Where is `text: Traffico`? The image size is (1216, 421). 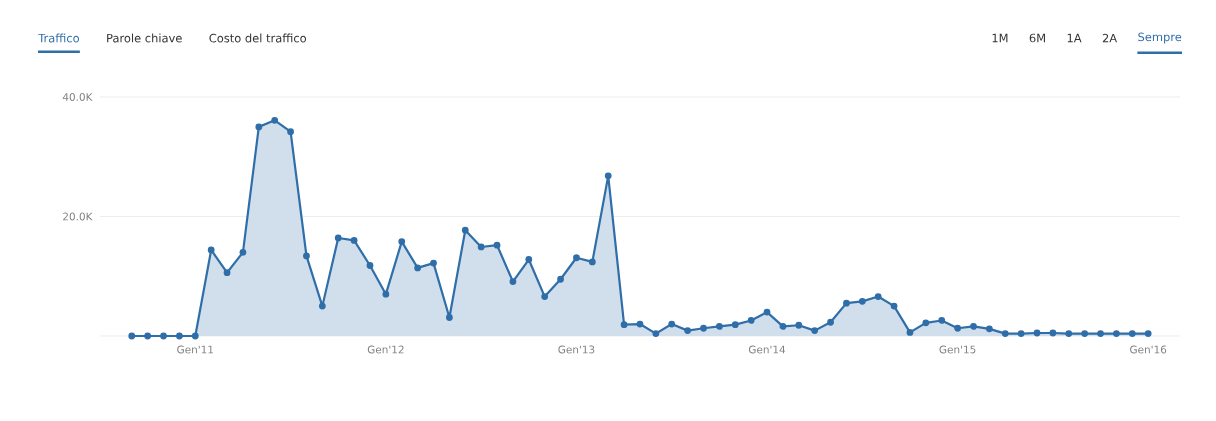 text: Traffico is located at coordinates (59, 38).